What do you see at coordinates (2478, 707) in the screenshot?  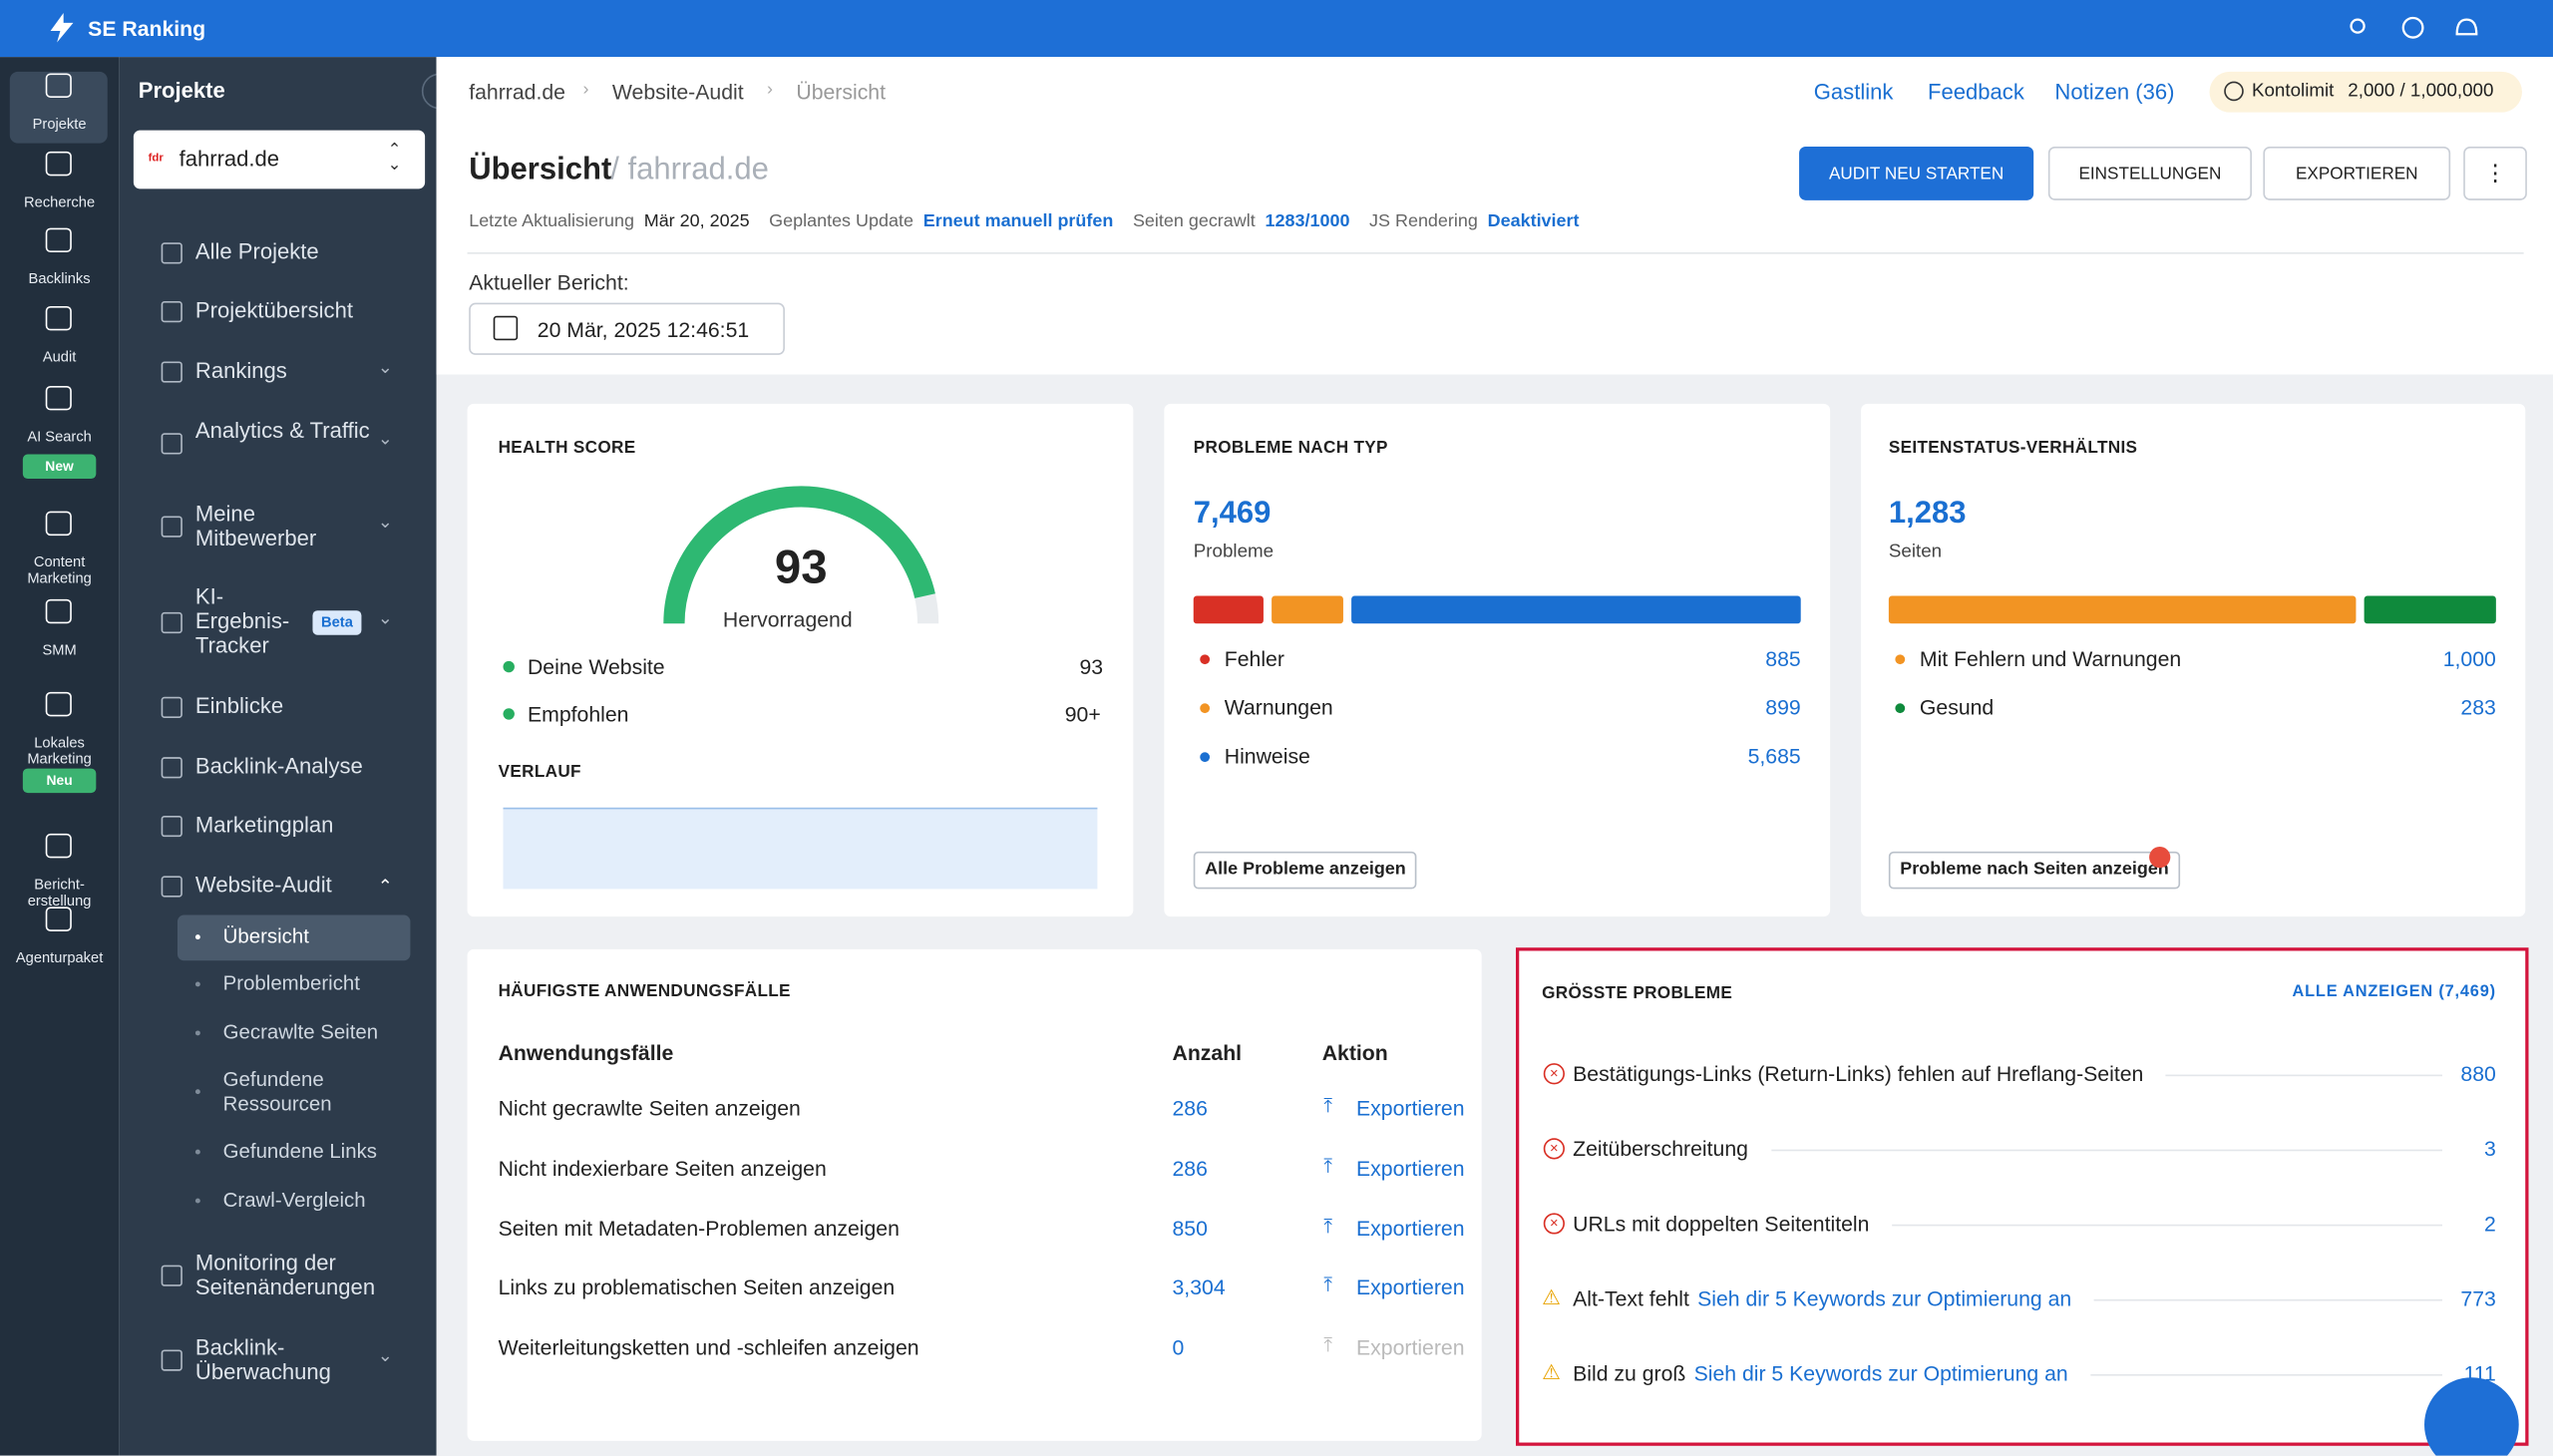 I see `legend-value: 283` at bounding box center [2478, 707].